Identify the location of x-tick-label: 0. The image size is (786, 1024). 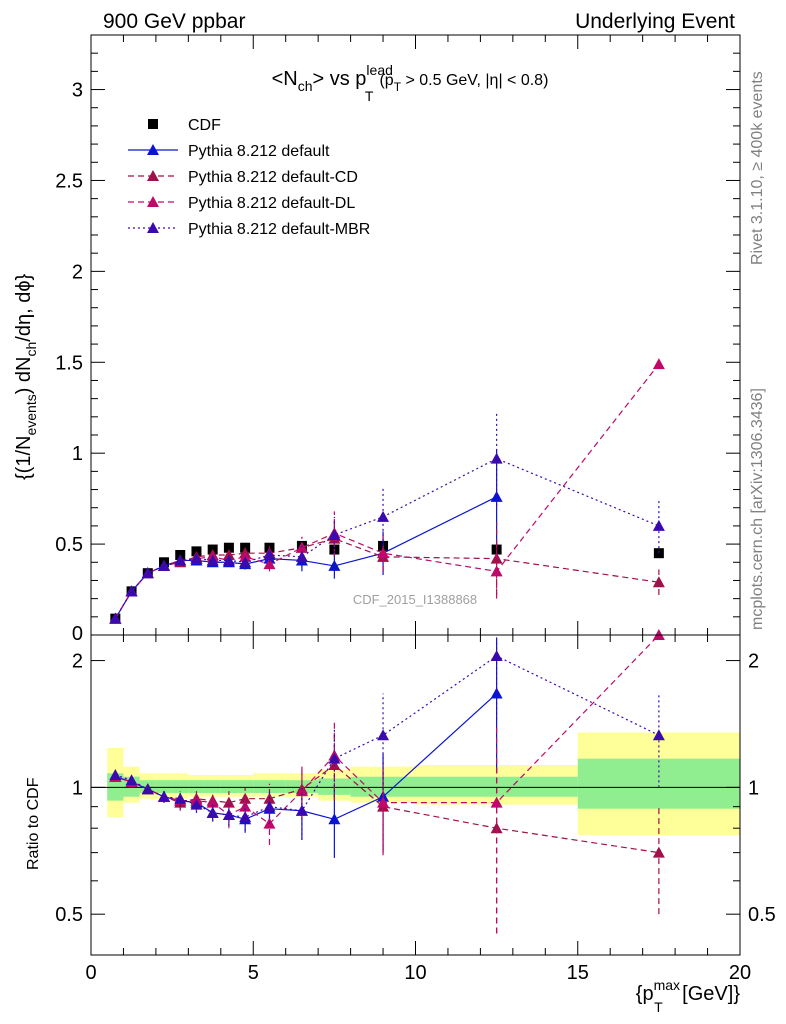
(90, 973).